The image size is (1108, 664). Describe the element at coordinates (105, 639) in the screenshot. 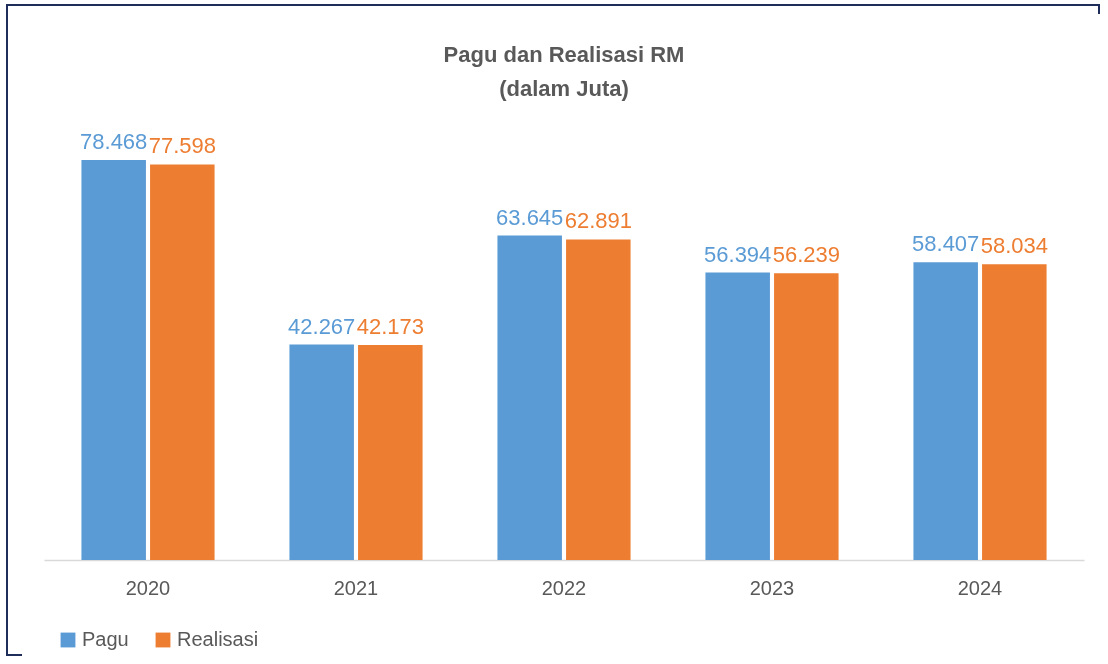

I see `legend-label: Pagu` at that location.